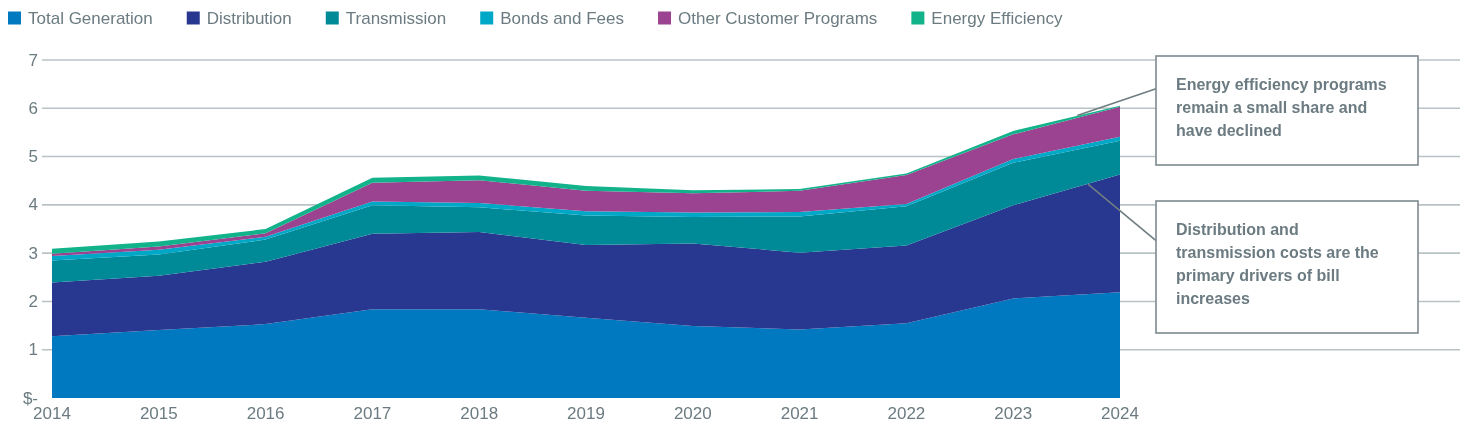 The image size is (1466, 429). What do you see at coordinates (33, 157) in the screenshot?
I see `y-tick-label: 5` at bounding box center [33, 157].